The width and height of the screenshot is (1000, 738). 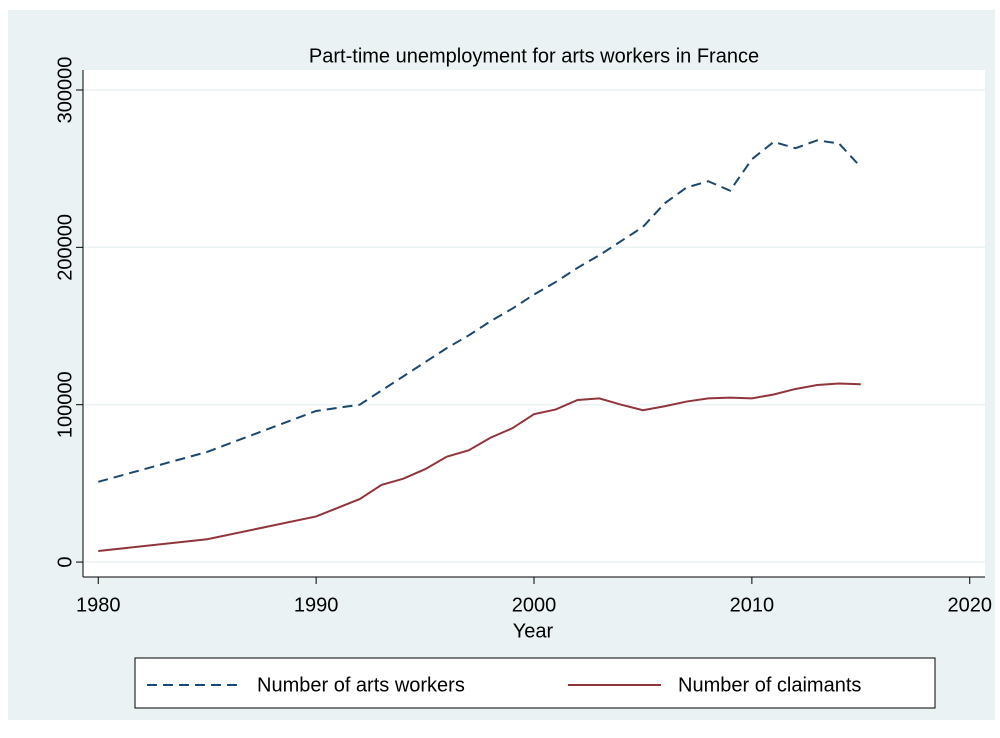 I want to click on y-tick-label: 300000, so click(x=65, y=90).